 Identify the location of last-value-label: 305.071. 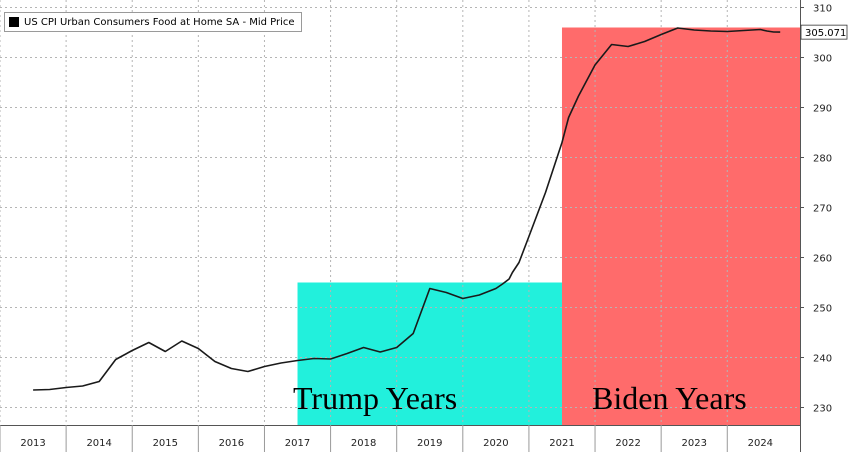
(825, 33).